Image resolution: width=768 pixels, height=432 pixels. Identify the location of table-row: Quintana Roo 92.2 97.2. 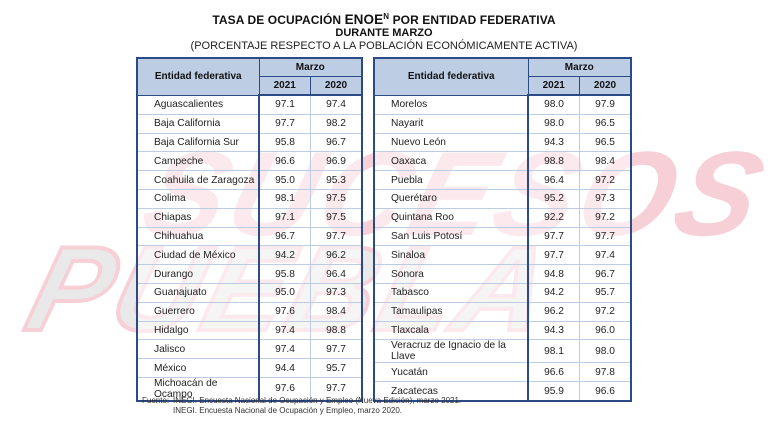
(502, 217).